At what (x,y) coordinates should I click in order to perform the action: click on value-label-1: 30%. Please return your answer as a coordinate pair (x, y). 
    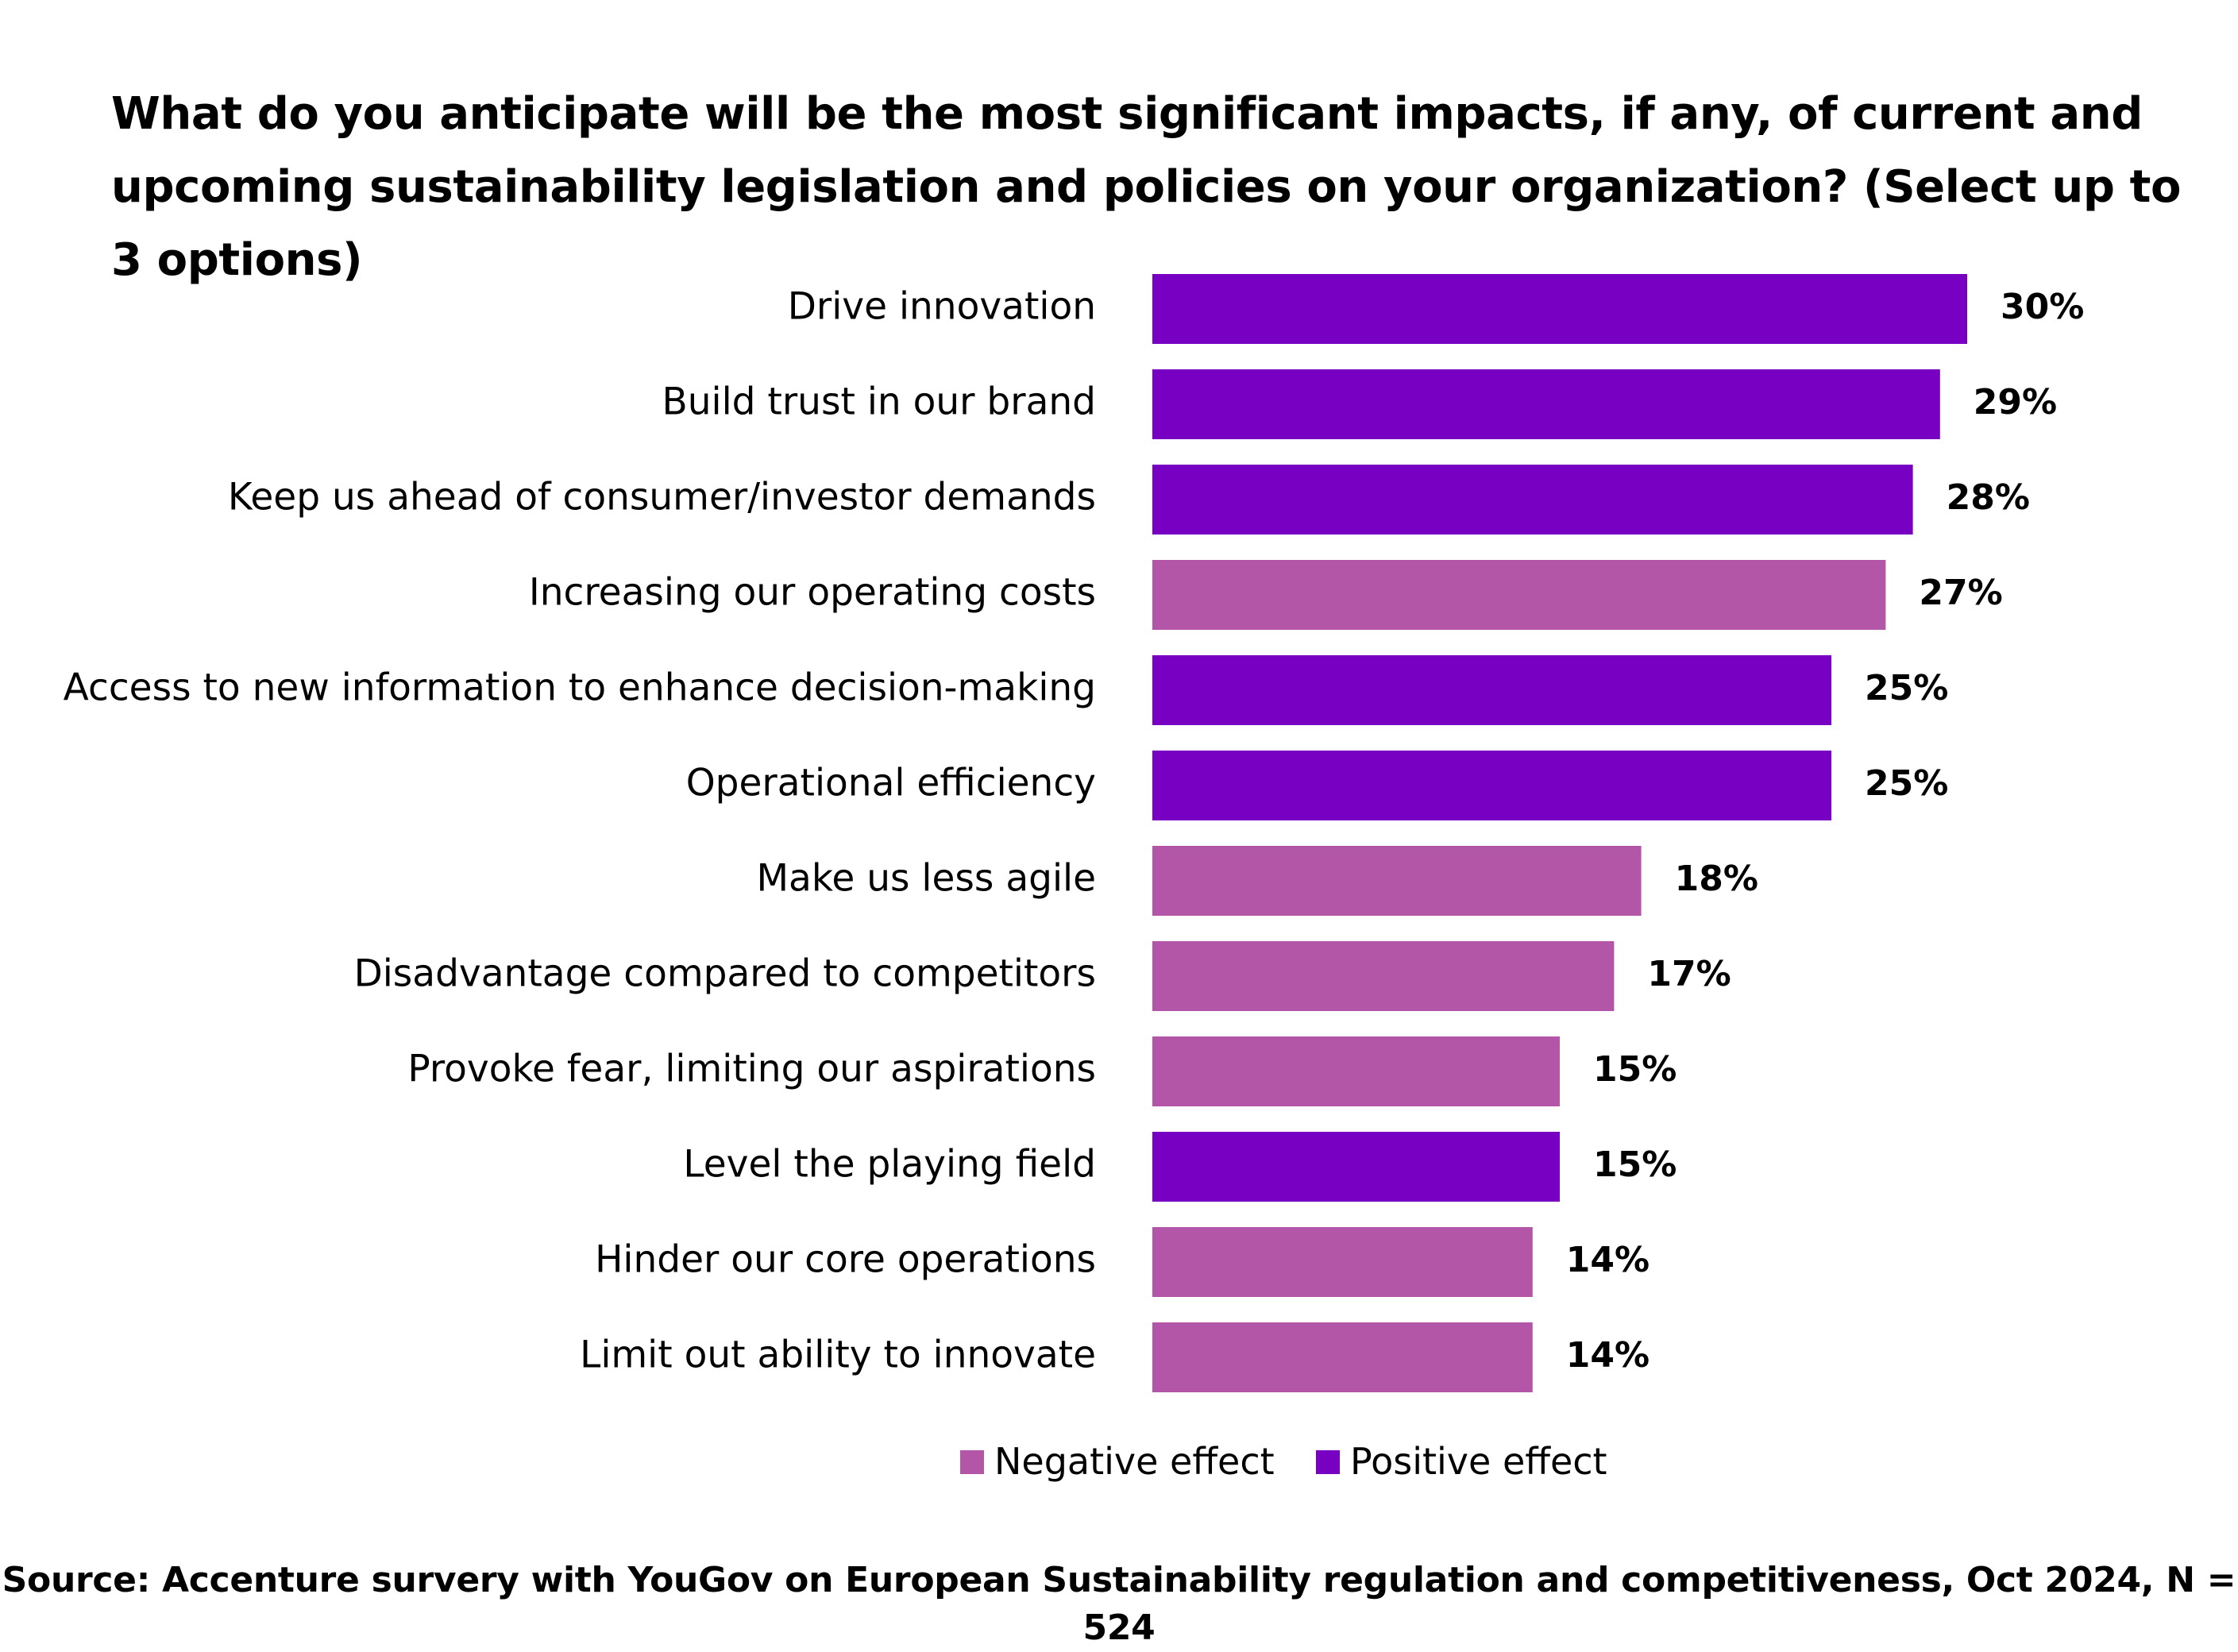
    Looking at the image, I should click on (2042, 307).